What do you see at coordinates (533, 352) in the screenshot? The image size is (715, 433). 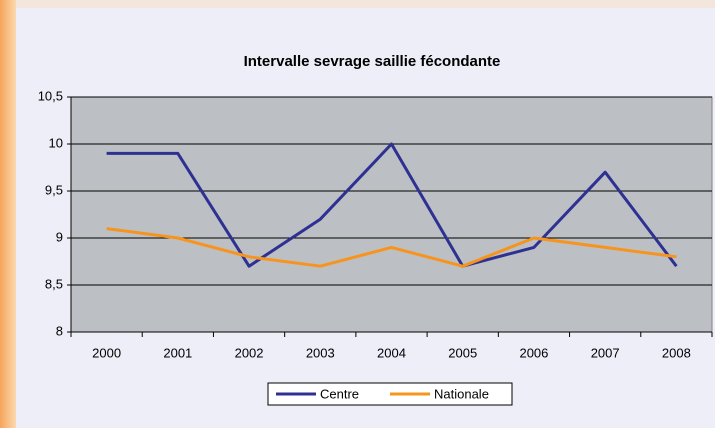 I see `x-tick-label: 2006` at bounding box center [533, 352].